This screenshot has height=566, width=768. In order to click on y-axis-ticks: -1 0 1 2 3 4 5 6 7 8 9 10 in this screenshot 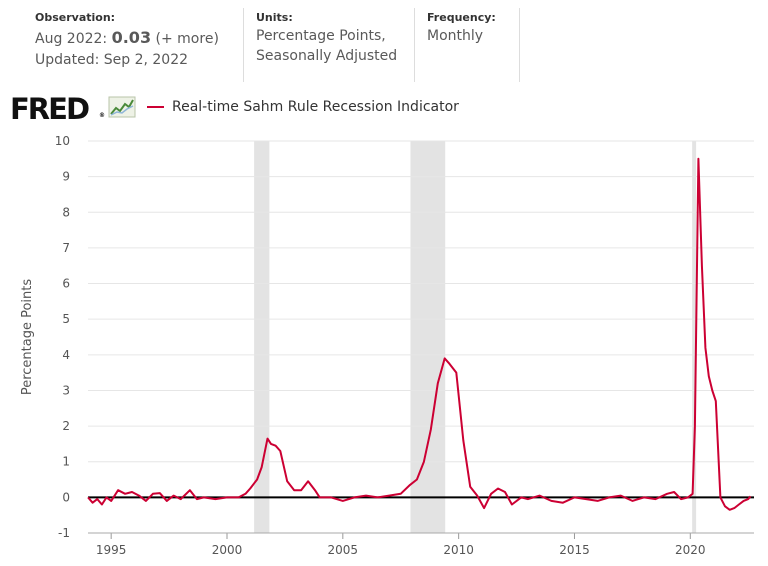, I will do `click(62, 337)`.